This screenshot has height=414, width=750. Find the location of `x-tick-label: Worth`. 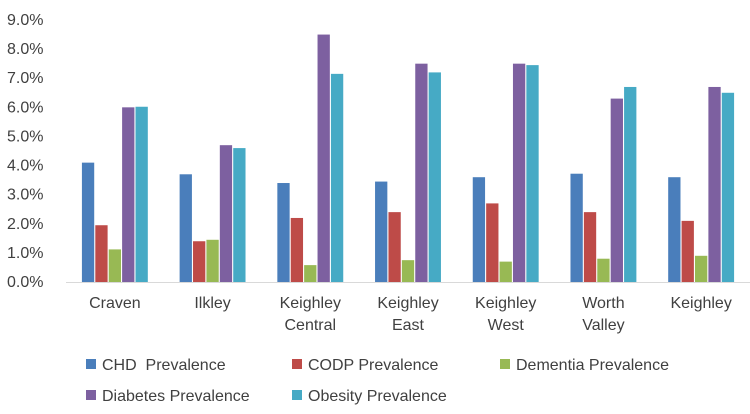

x-tick-label: Worth is located at coordinates (603, 303).